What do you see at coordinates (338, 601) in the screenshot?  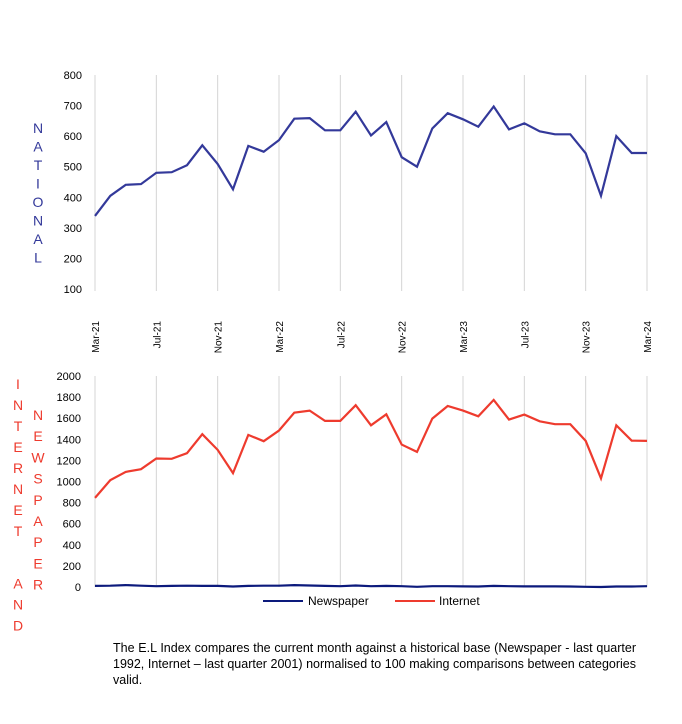 I see `newspaper-legend-label: Newspaper` at bounding box center [338, 601].